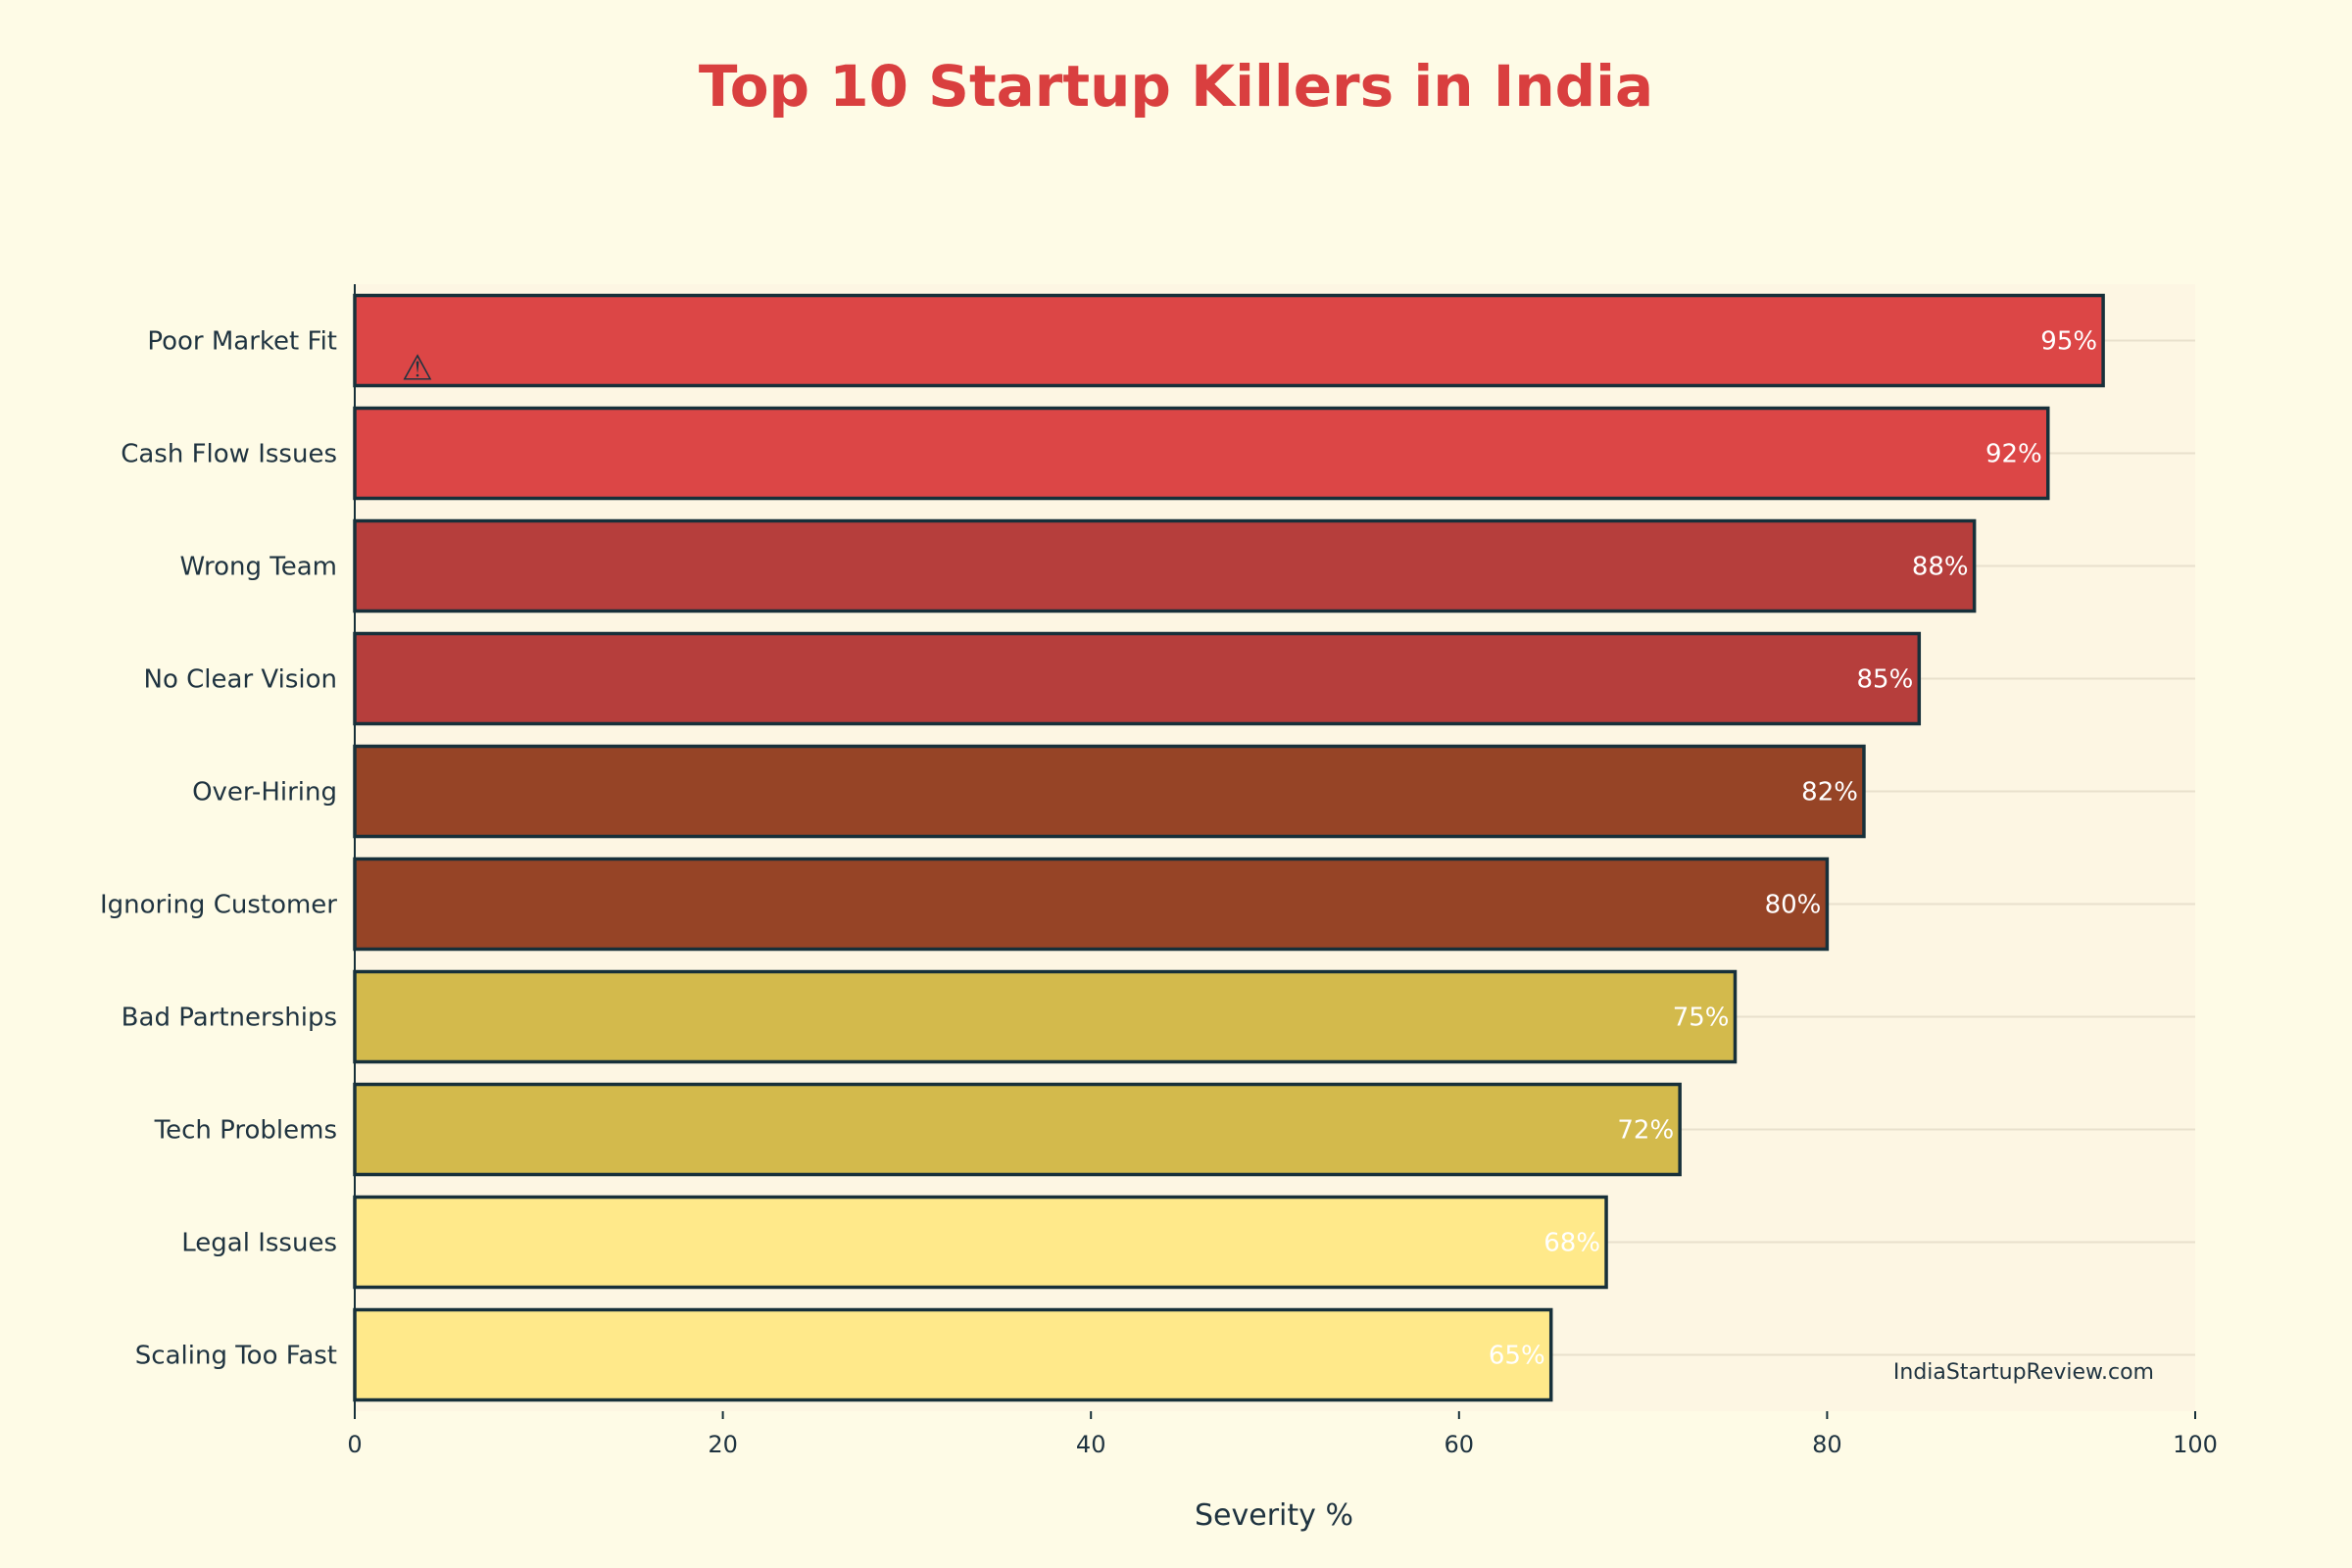 This screenshot has height=1568, width=2352. Describe the element at coordinates (242, 342) in the screenshot. I see `category-label: Poor Market Fit` at that location.